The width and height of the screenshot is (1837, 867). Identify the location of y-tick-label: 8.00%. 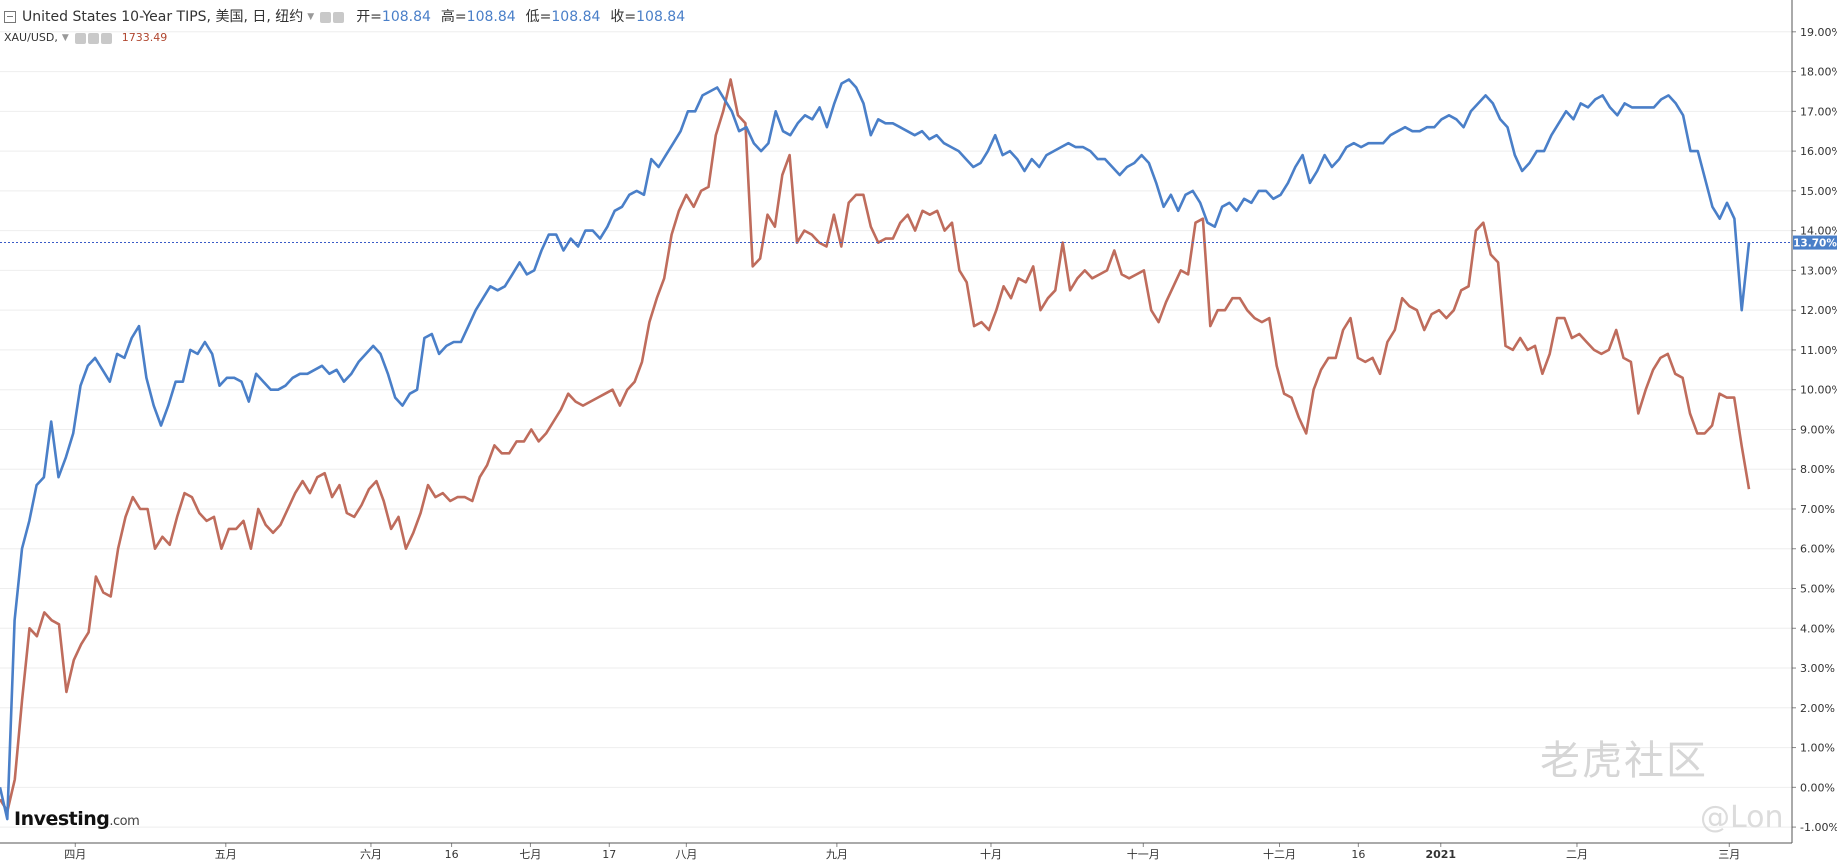
(1817, 469).